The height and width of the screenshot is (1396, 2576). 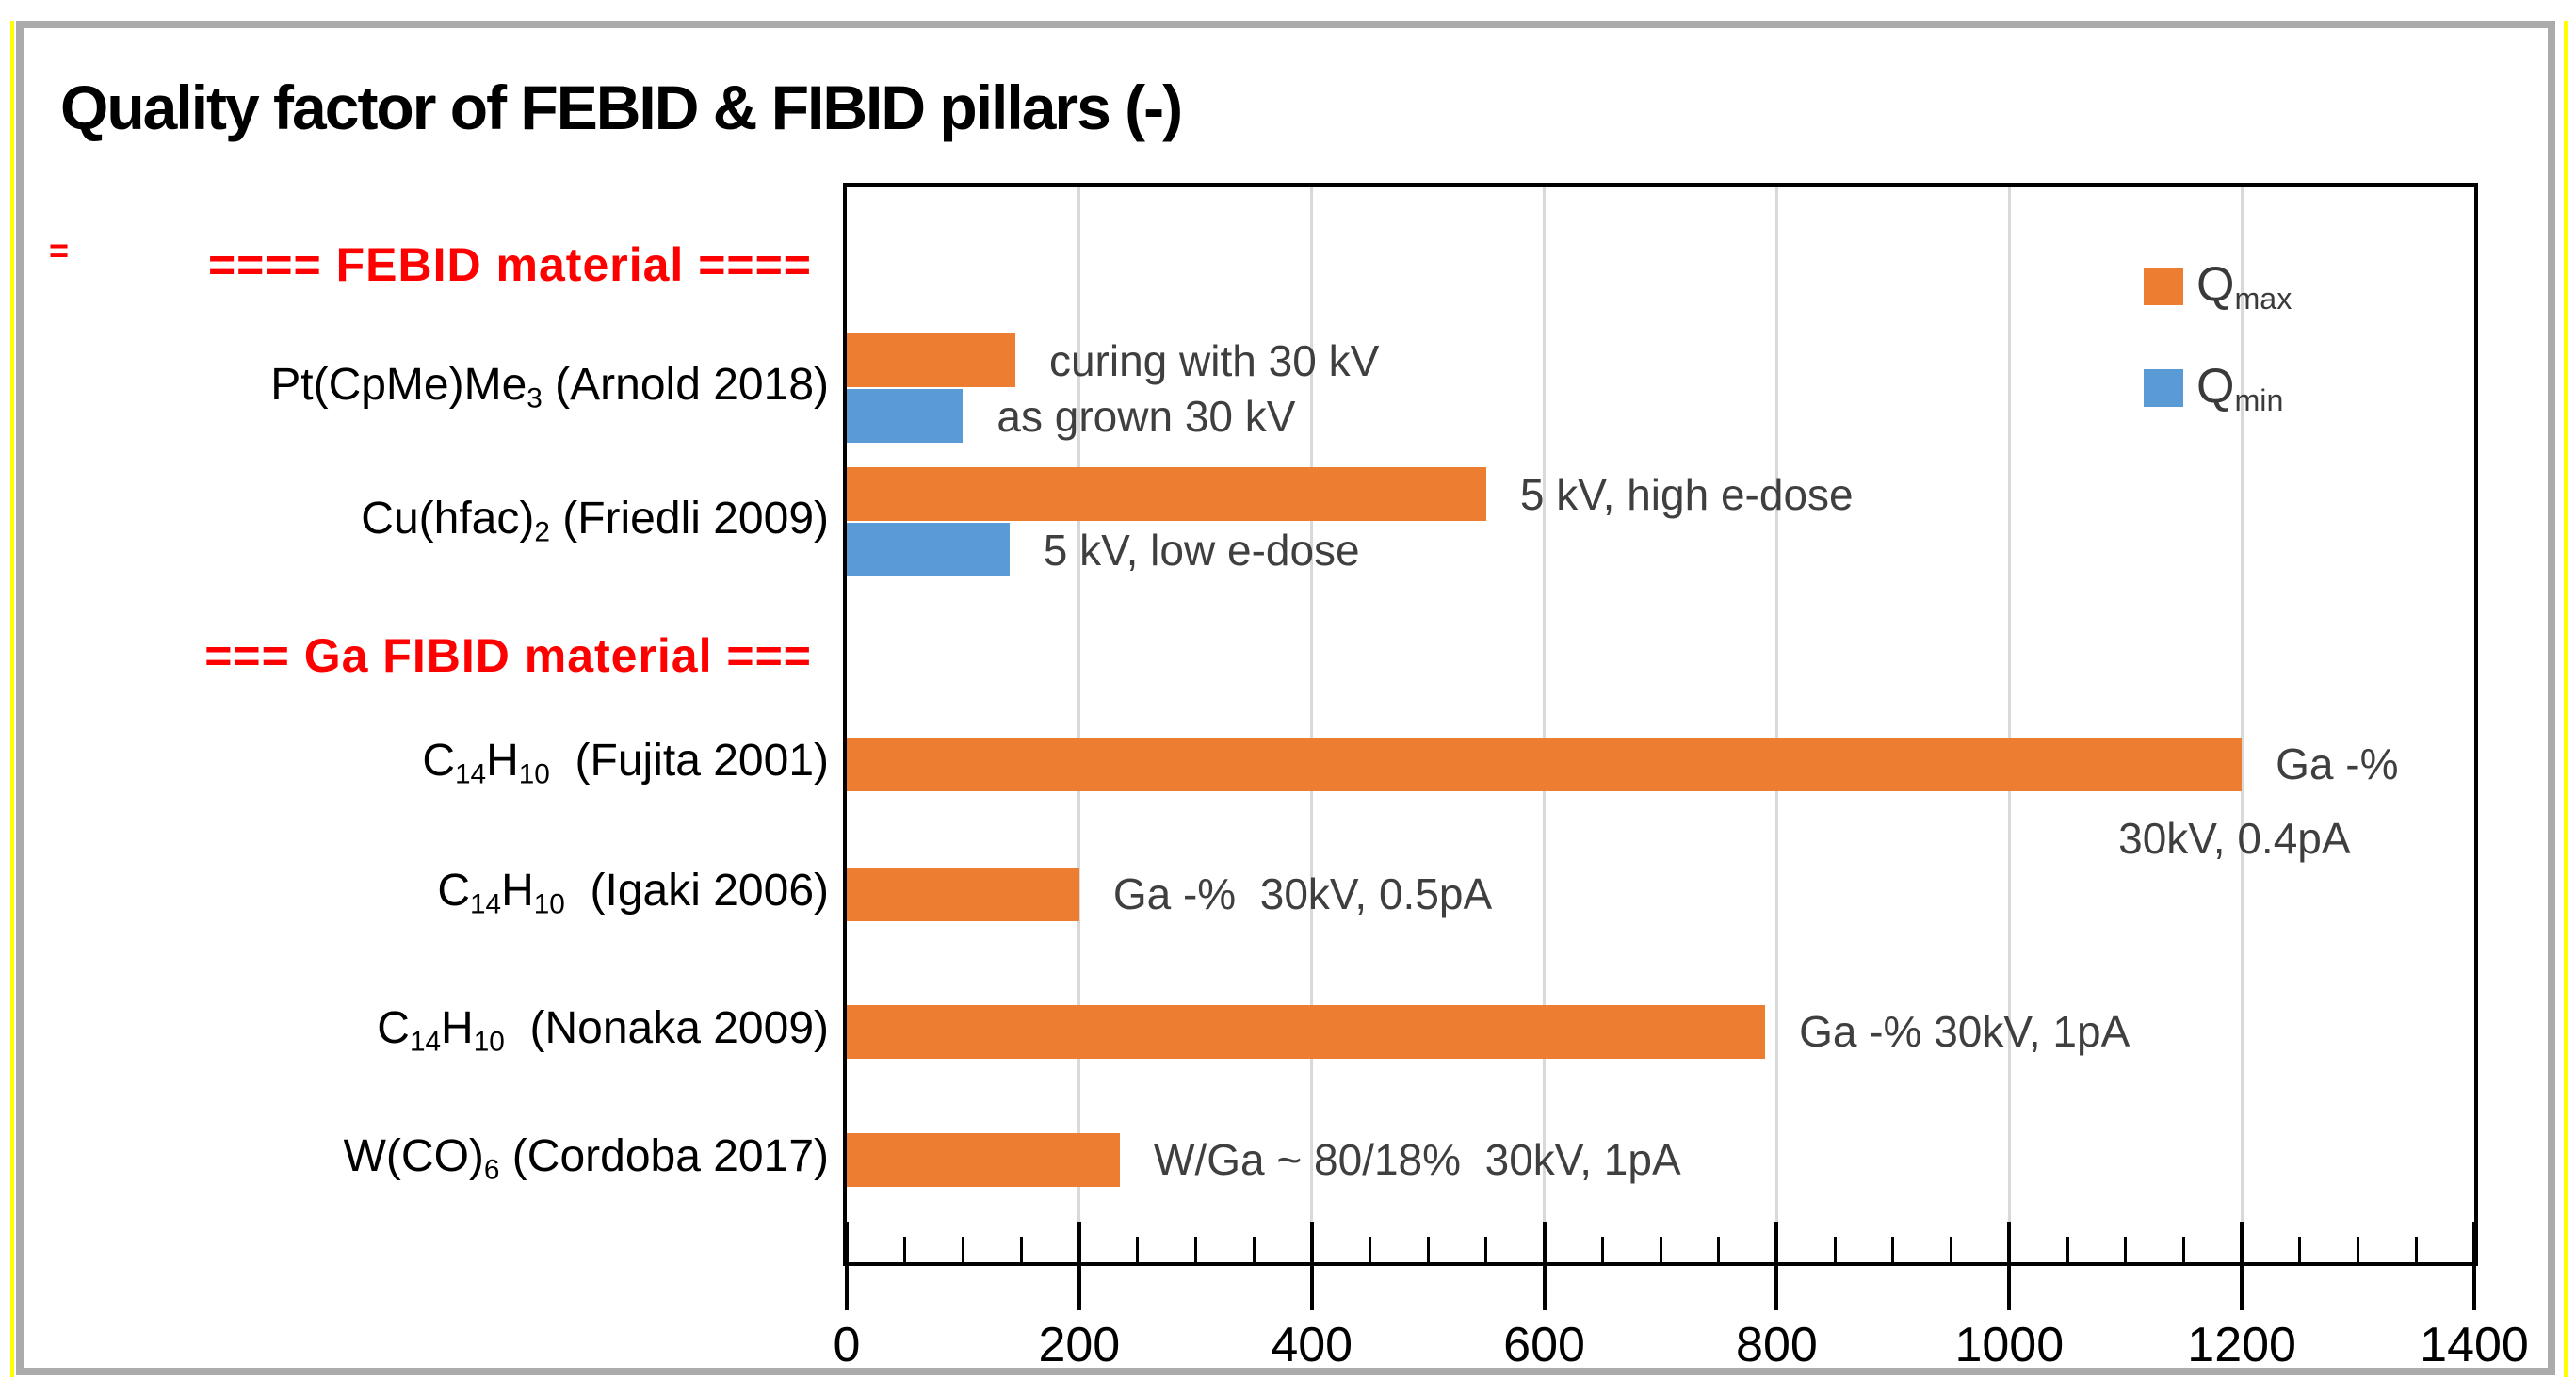 I want to click on legend-swatch-qmin, so click(x=2163, y=388).